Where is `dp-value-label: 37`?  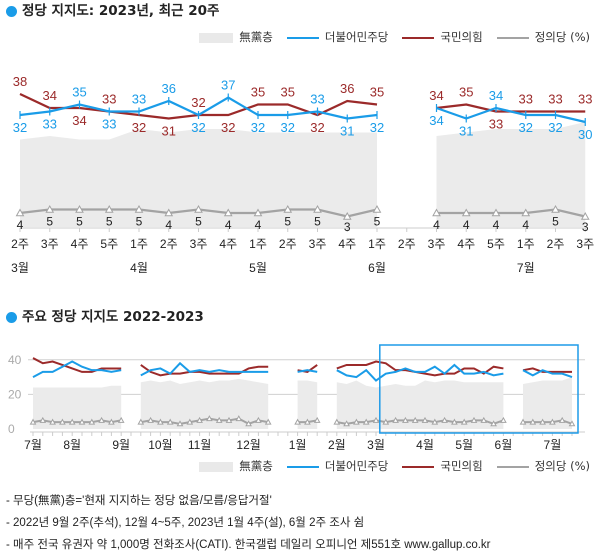
dp-value-label: 37 is located at coordinates (228, 85).